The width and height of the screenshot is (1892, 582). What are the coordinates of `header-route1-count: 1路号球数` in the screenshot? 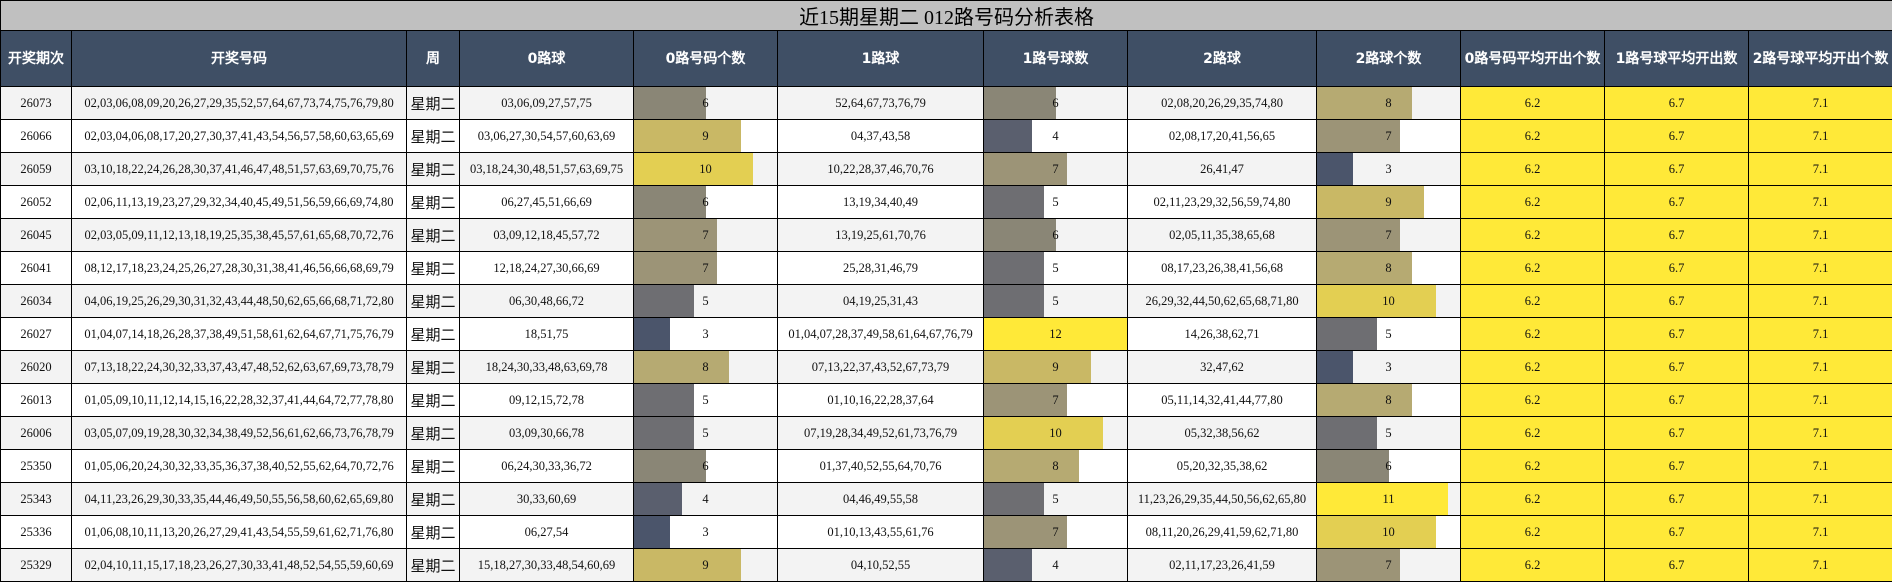 It's located at (1056, 59).